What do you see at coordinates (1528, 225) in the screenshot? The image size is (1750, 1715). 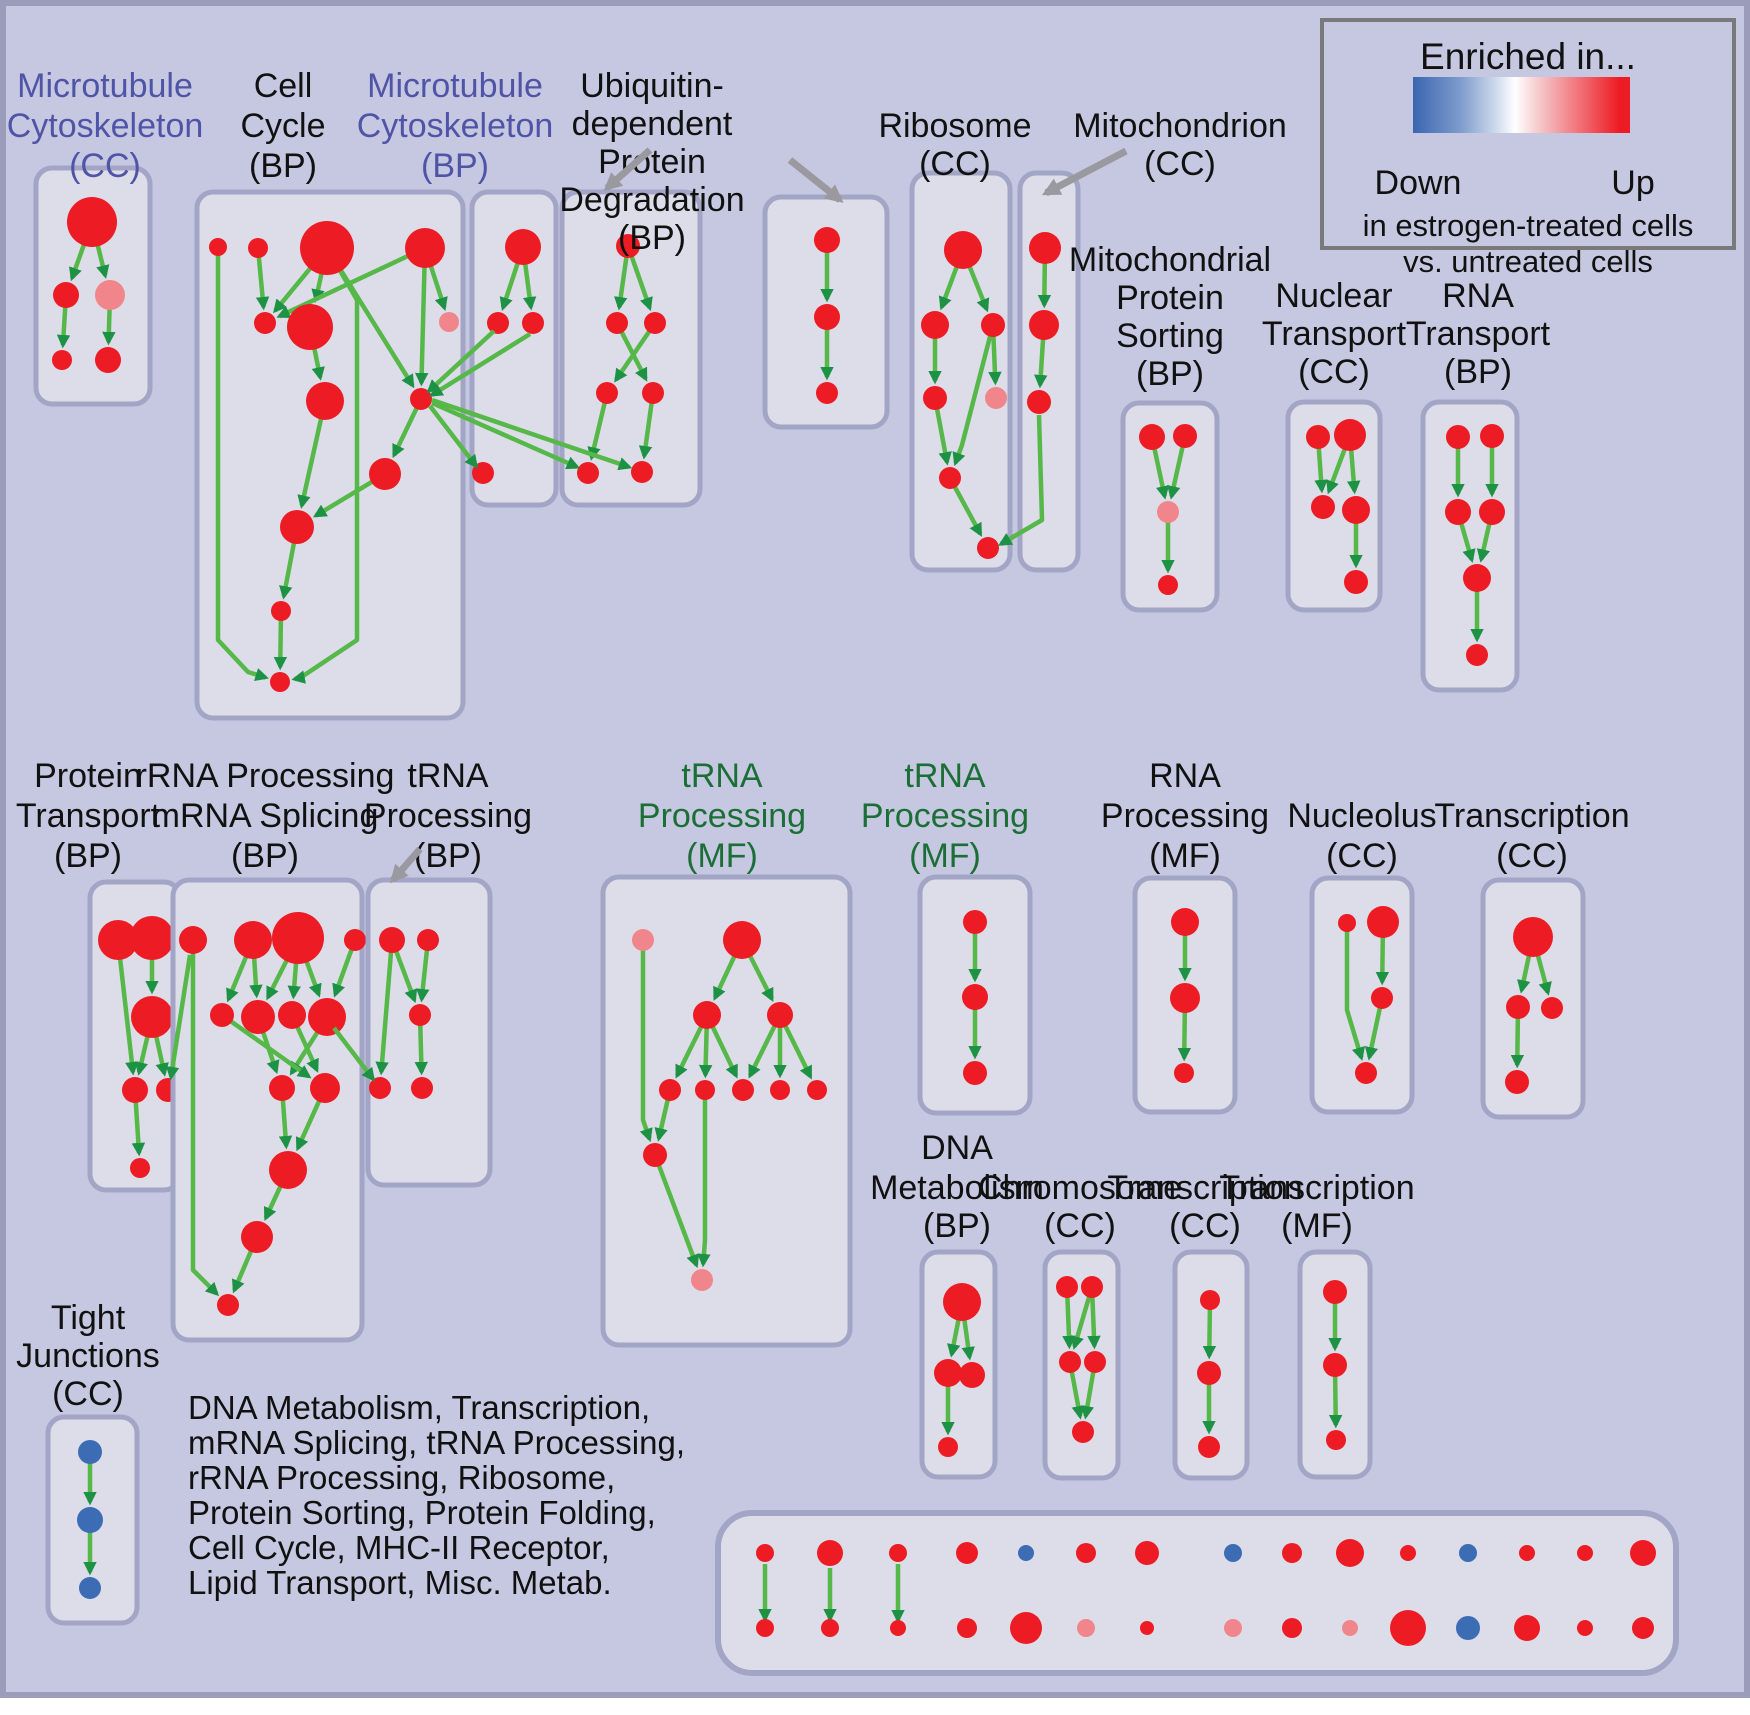 I see `legend-subtitle-1: in estrogen-treated cells` at bounding box center [1528, 225].